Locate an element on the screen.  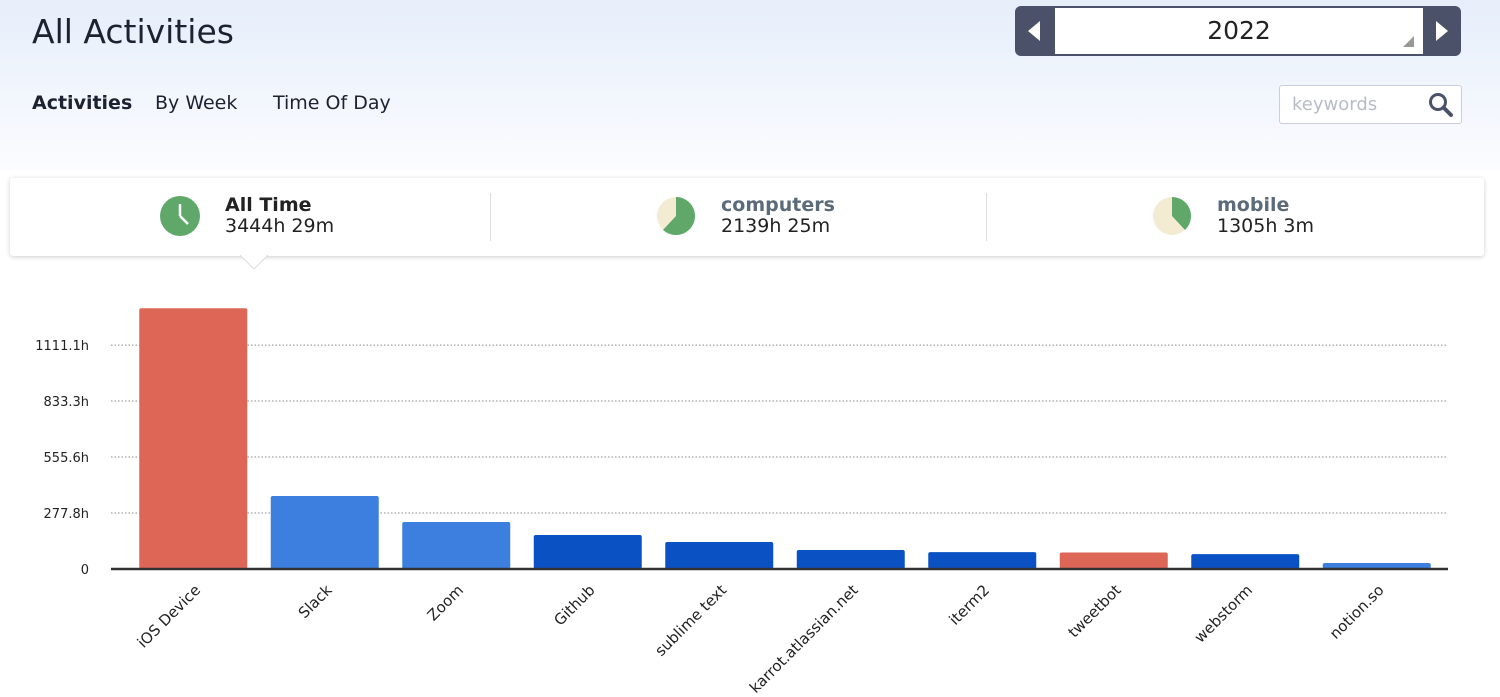
x-tick-label: Zoom is located at coordinates (445, 602).